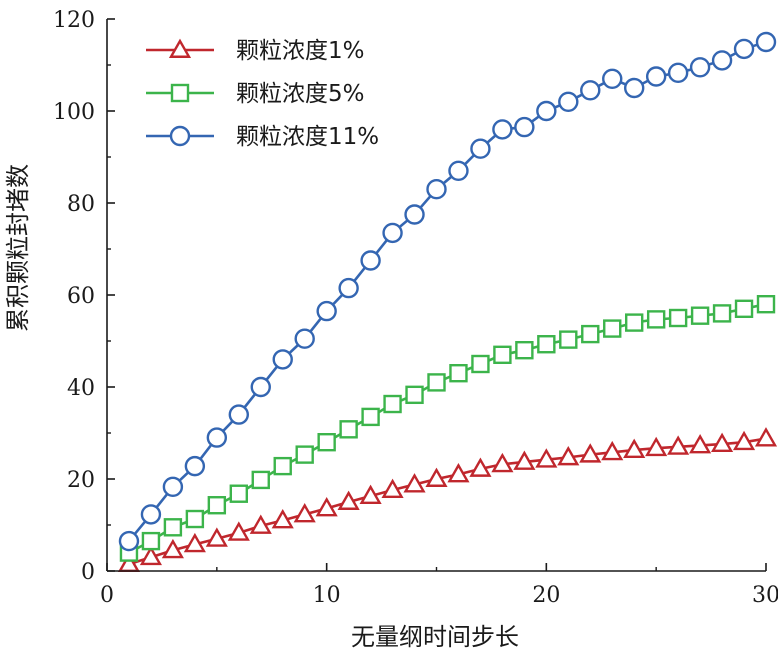 The image size is (778, 655). I want to click on legend: 颗粒浓度1% 颗粒浓度5% 颗粒浓度11%, so click(262, 94).